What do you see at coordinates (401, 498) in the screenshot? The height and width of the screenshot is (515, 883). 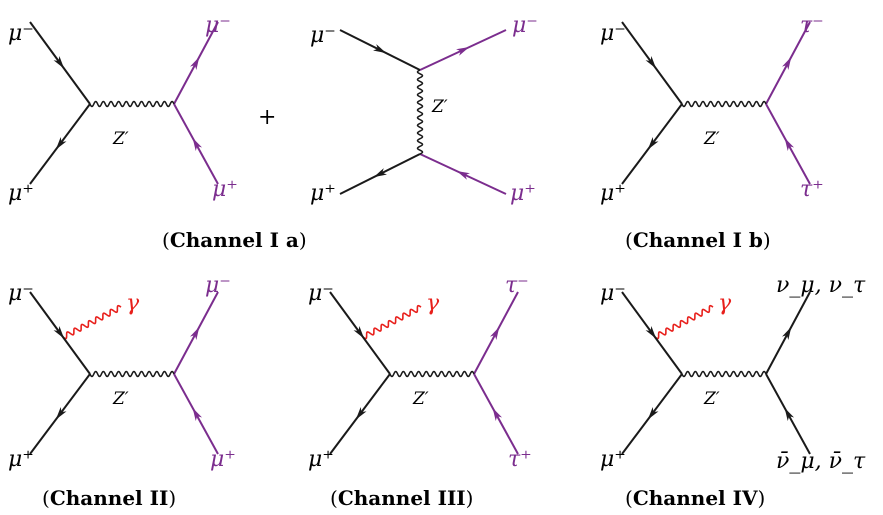 I see `caption-channel-3: (Channel III)` at bounding box center [401, 498].